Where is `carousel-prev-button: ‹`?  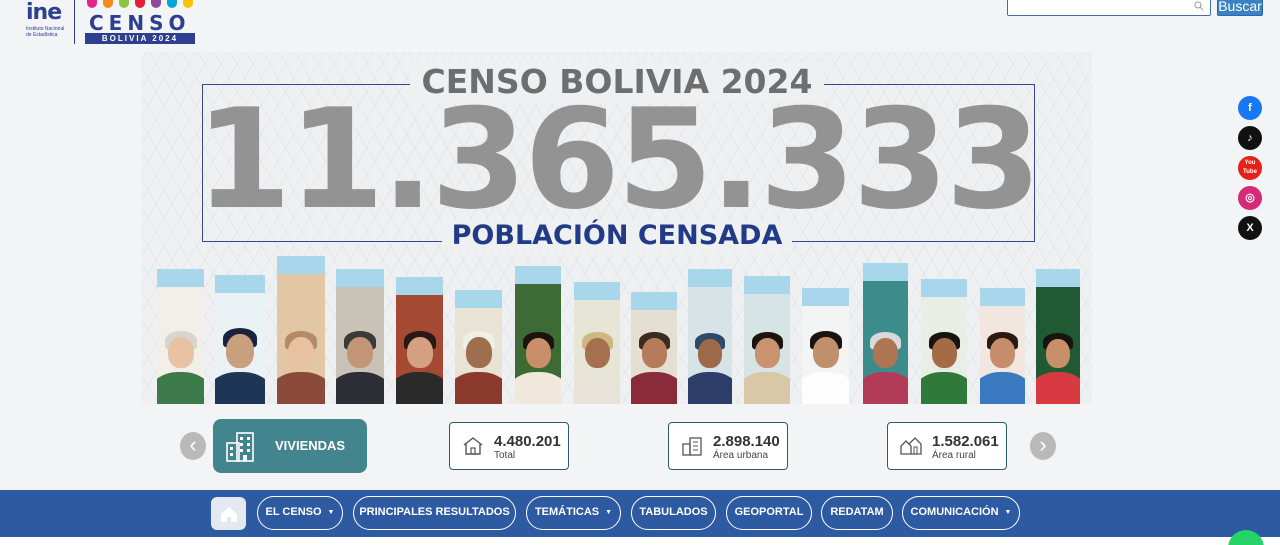
carousel-prev-button: ‹ is located at coordinates (193, 446).